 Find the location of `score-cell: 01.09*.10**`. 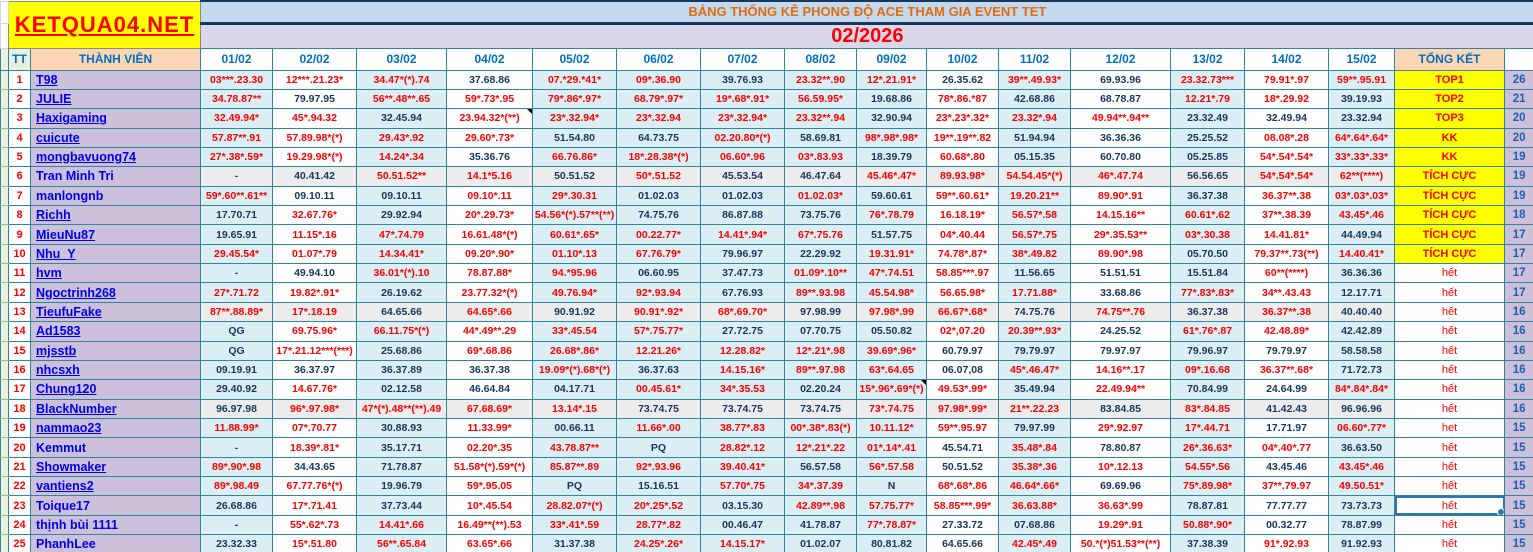

score-cell: 01.09*.10** is located at coordinates (821, 273).